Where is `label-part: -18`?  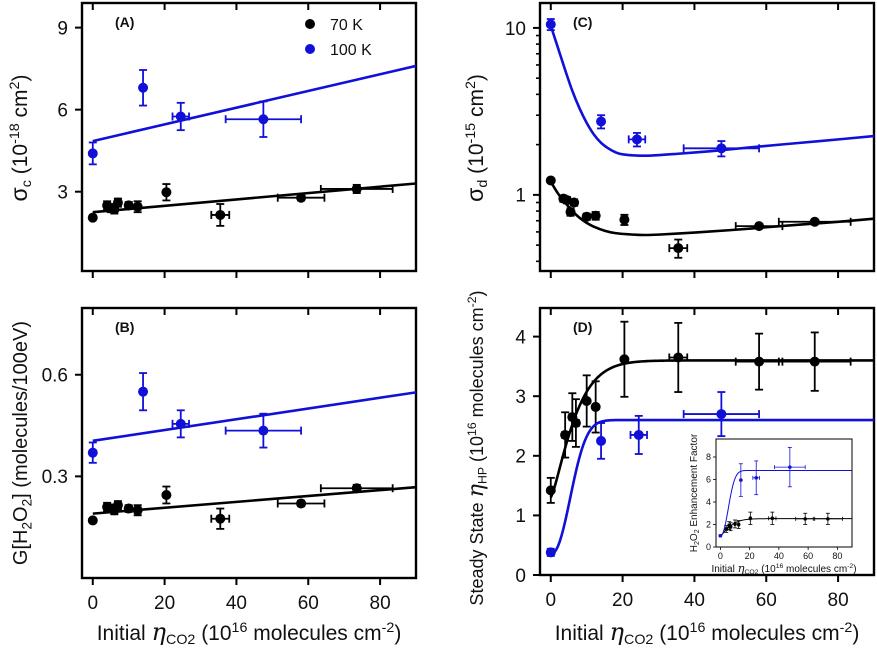
label-part: -18 is located at coordinates (15, 133).